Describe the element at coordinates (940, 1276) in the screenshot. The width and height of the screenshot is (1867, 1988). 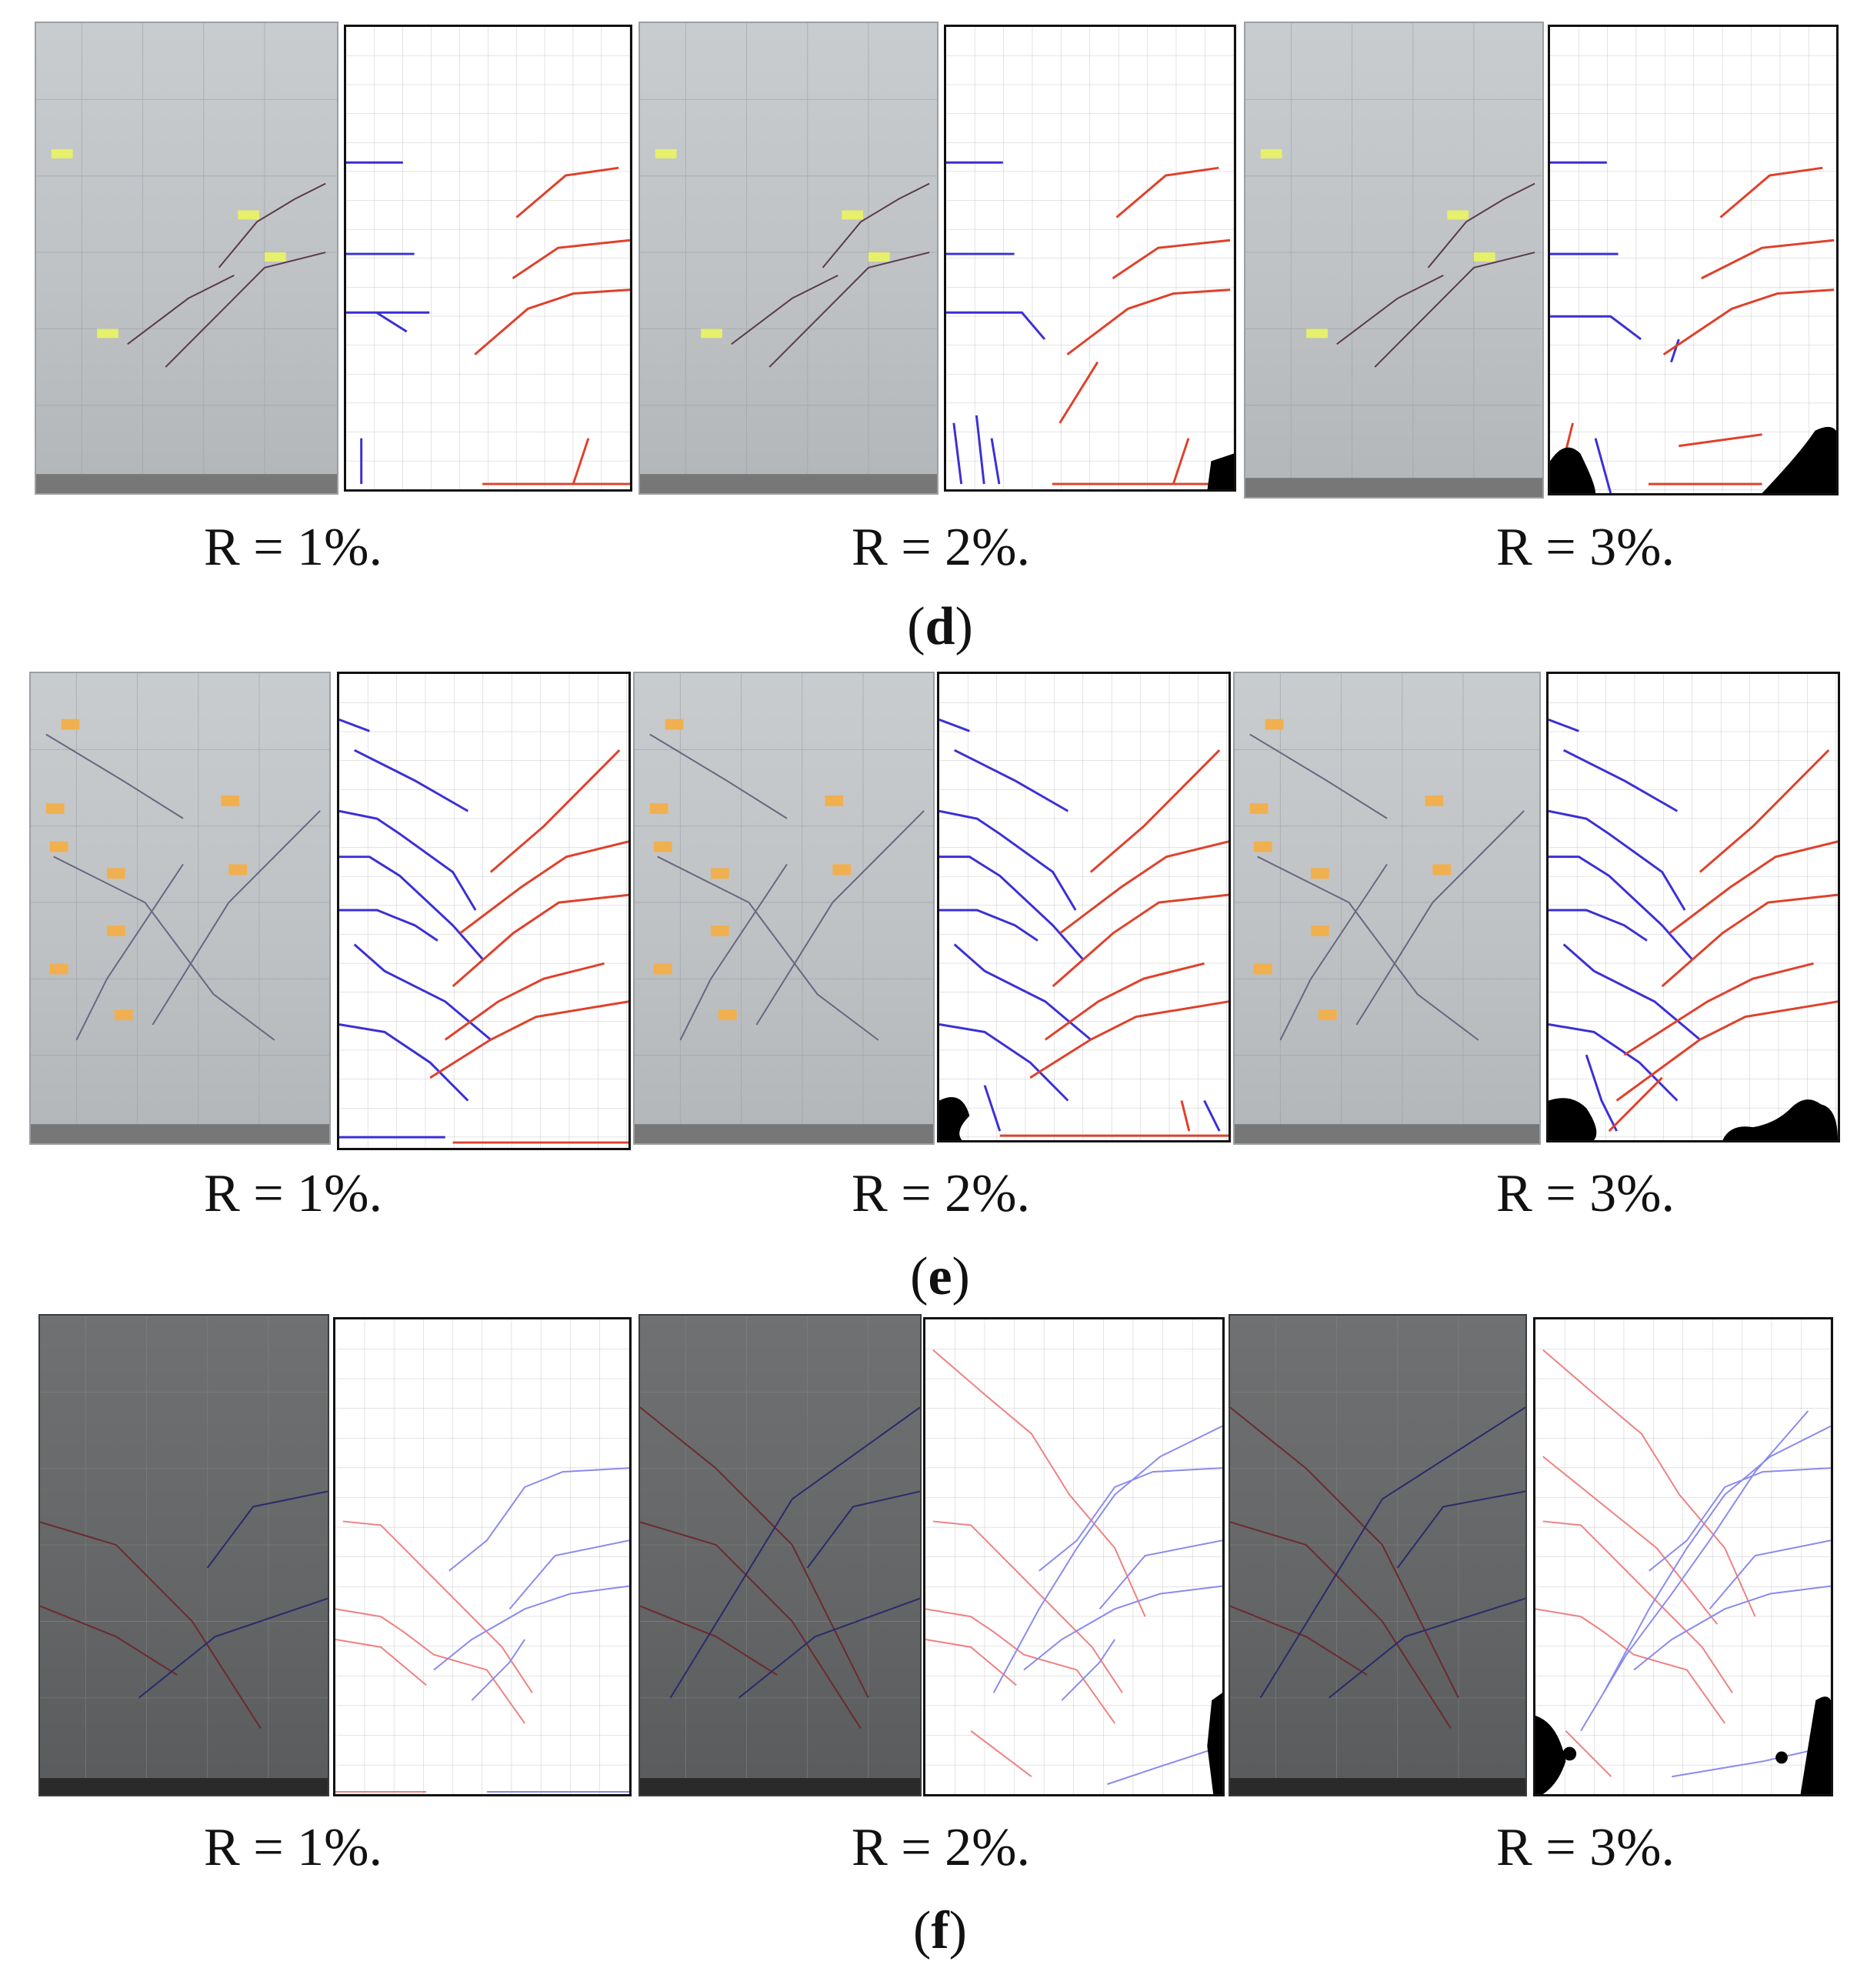
I see `subfigure-label: (e)` at that location.